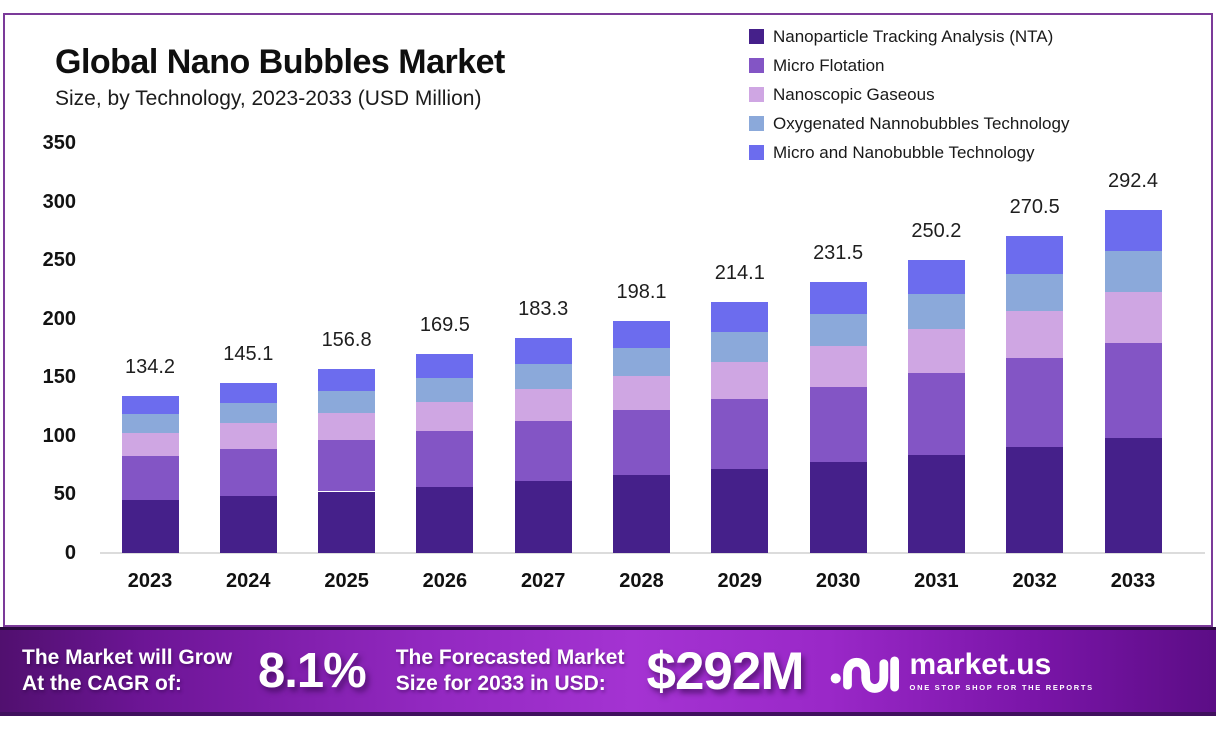  Describe the element at coordinates (936, 230) in the screenshot. I see `bar-total-label-2031: 250.2` at that location.